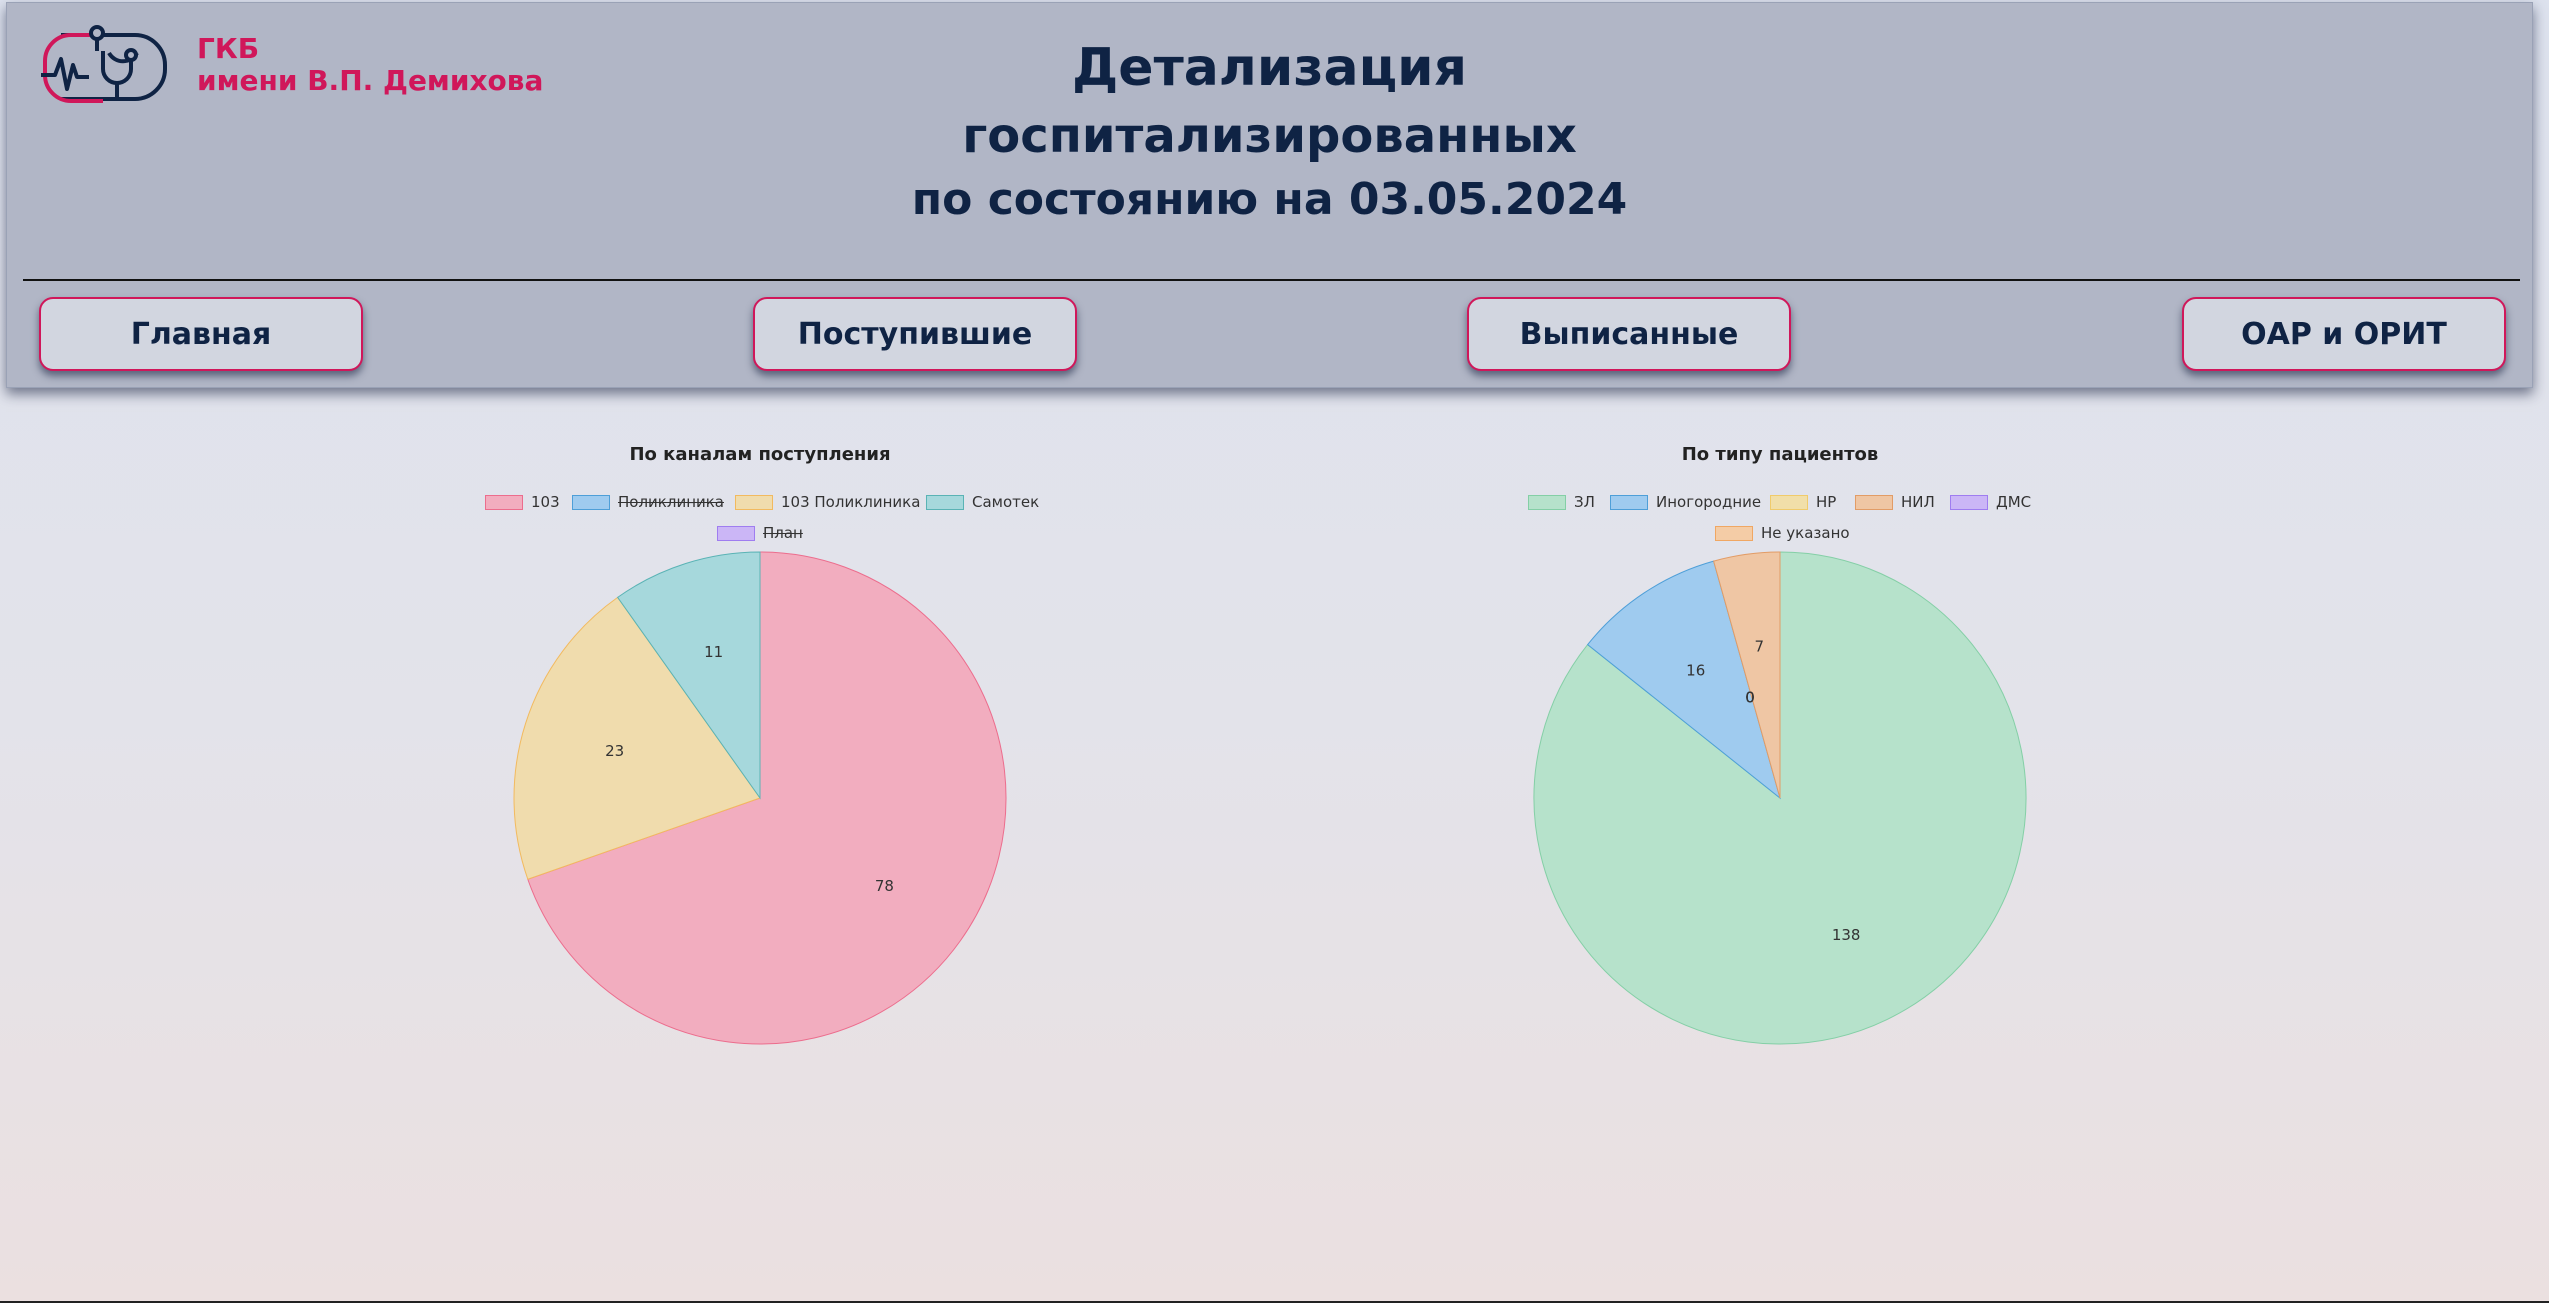  I want to click on header-divider, so click(1271, 280).